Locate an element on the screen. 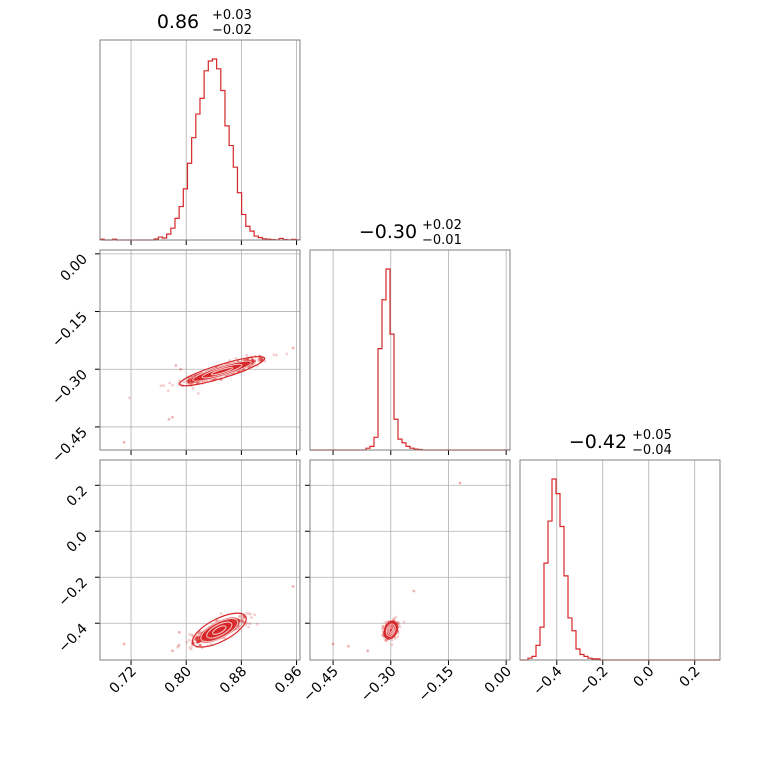  y-tick-label: 0.2 is located at coordinates (77, 496).